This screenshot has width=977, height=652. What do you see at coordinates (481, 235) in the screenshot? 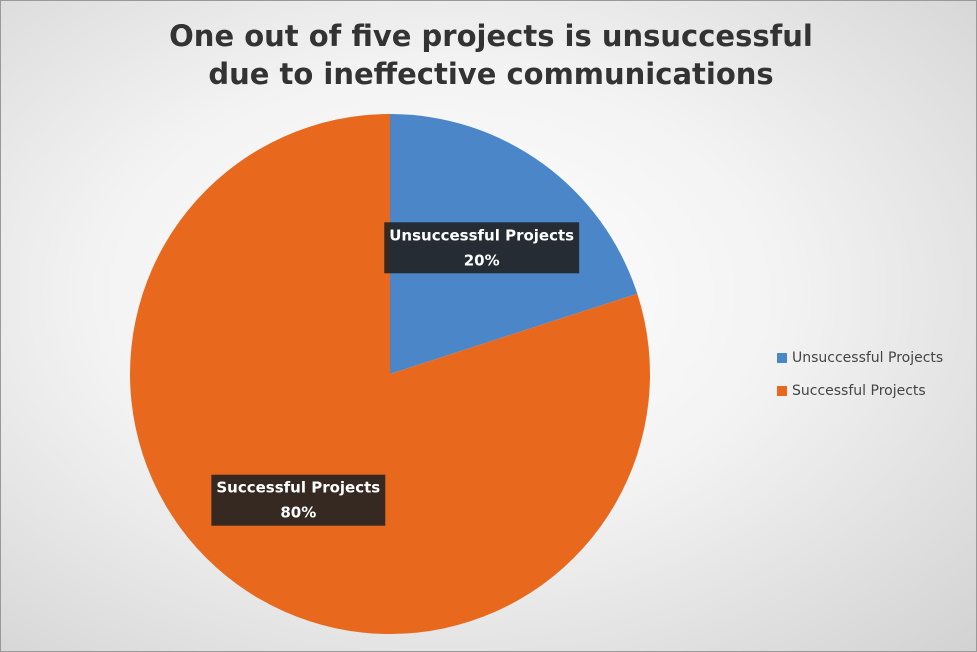
I see `data-label-category: Unsuccessful Projects` at bounding box center [481, 235].